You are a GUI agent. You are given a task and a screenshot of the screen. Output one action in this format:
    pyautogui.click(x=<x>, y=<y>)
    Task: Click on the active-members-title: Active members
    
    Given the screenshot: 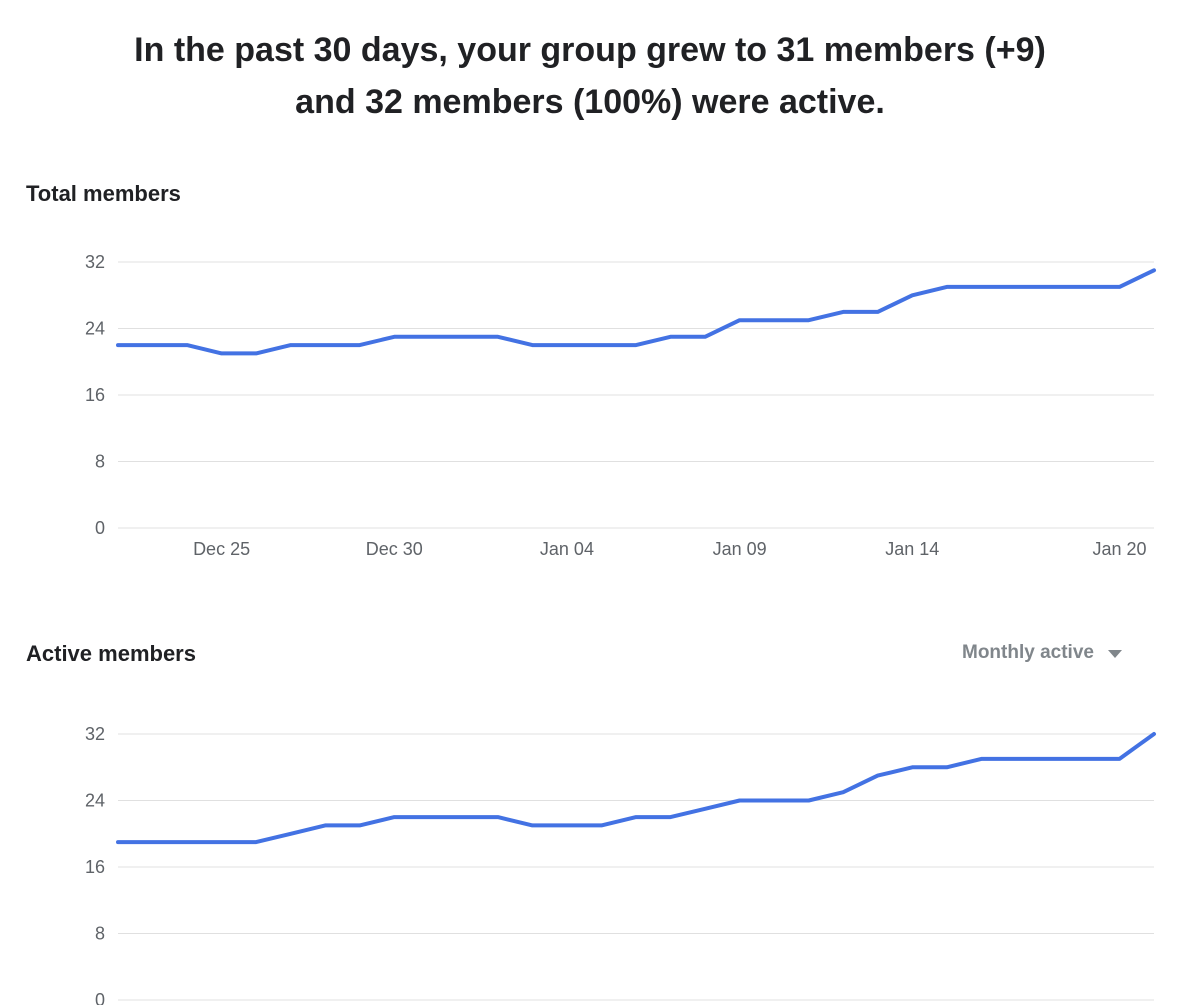 What is the action you would take?
    pyautogui.click(x=111, y=653)
    